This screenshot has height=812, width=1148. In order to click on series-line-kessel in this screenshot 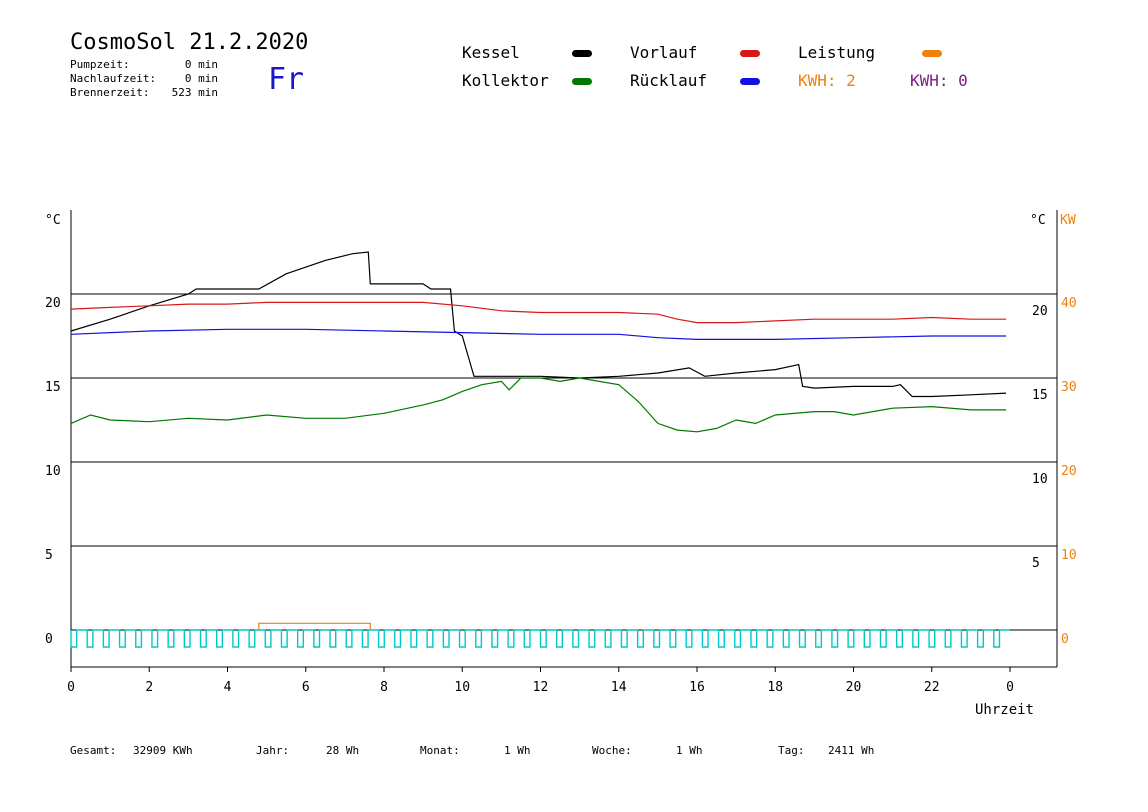, I will do `click(538, 324)`.